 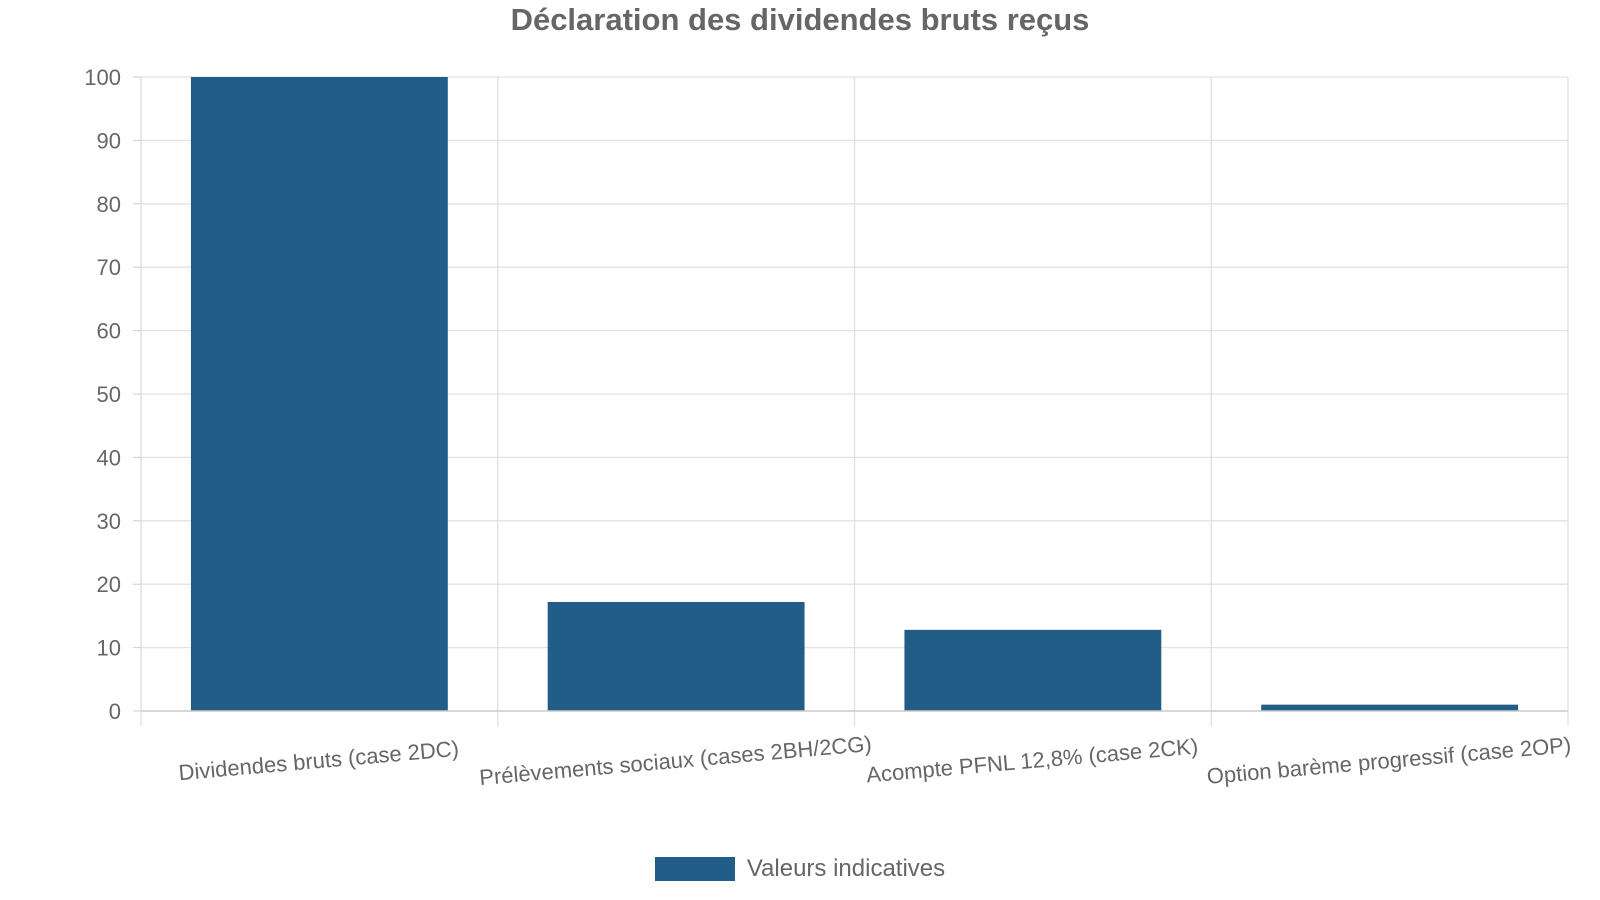 I want to click on y-tick-label: 100, so click(x=102, y=77).